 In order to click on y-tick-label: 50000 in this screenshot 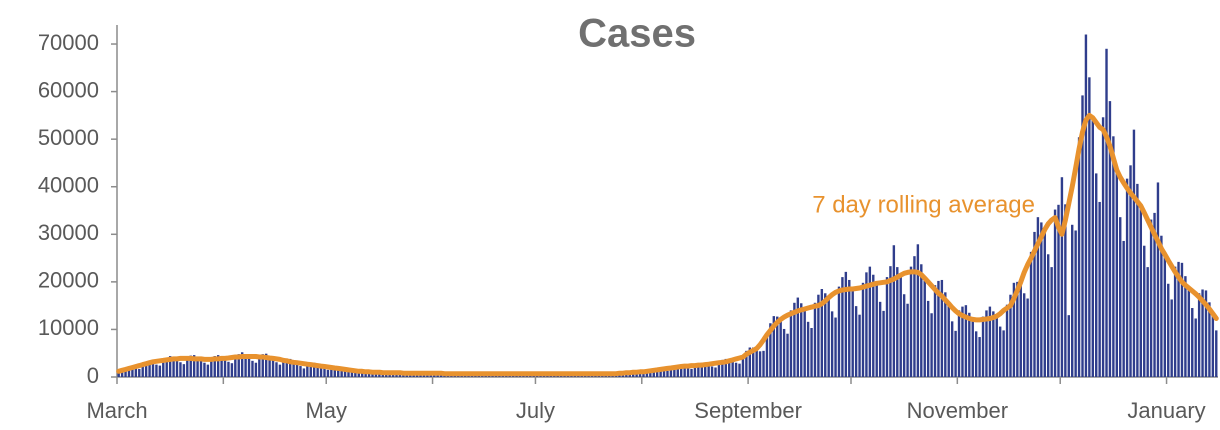, I will do `click(68, 137)`.